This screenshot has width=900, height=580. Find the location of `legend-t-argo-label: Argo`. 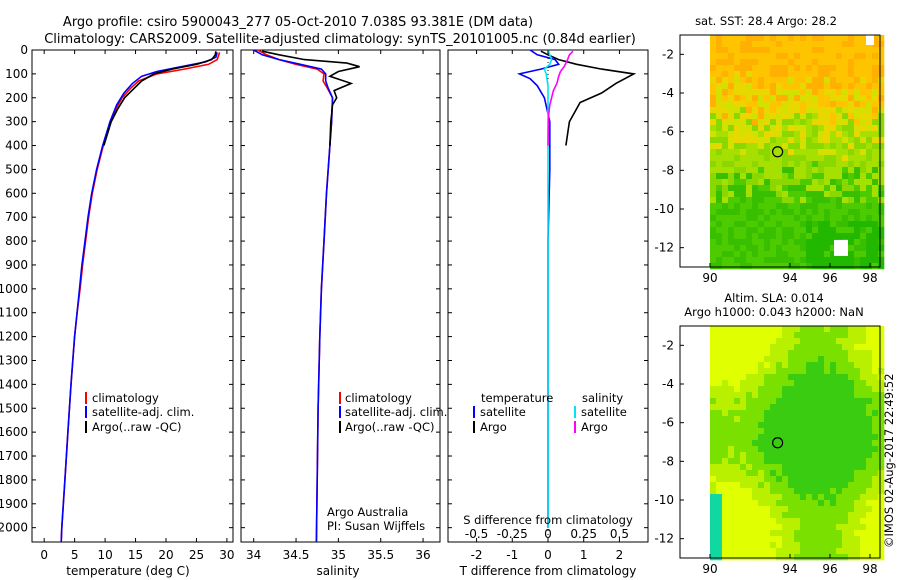

legend-t-argo-label: Argo is located at coordinates (493, 427).